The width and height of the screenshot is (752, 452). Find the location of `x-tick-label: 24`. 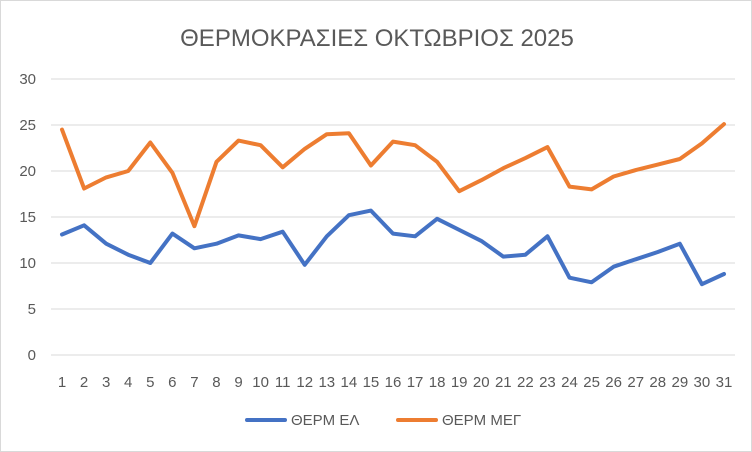

x-tick-label: 24 is located at coordinates (569, 382).